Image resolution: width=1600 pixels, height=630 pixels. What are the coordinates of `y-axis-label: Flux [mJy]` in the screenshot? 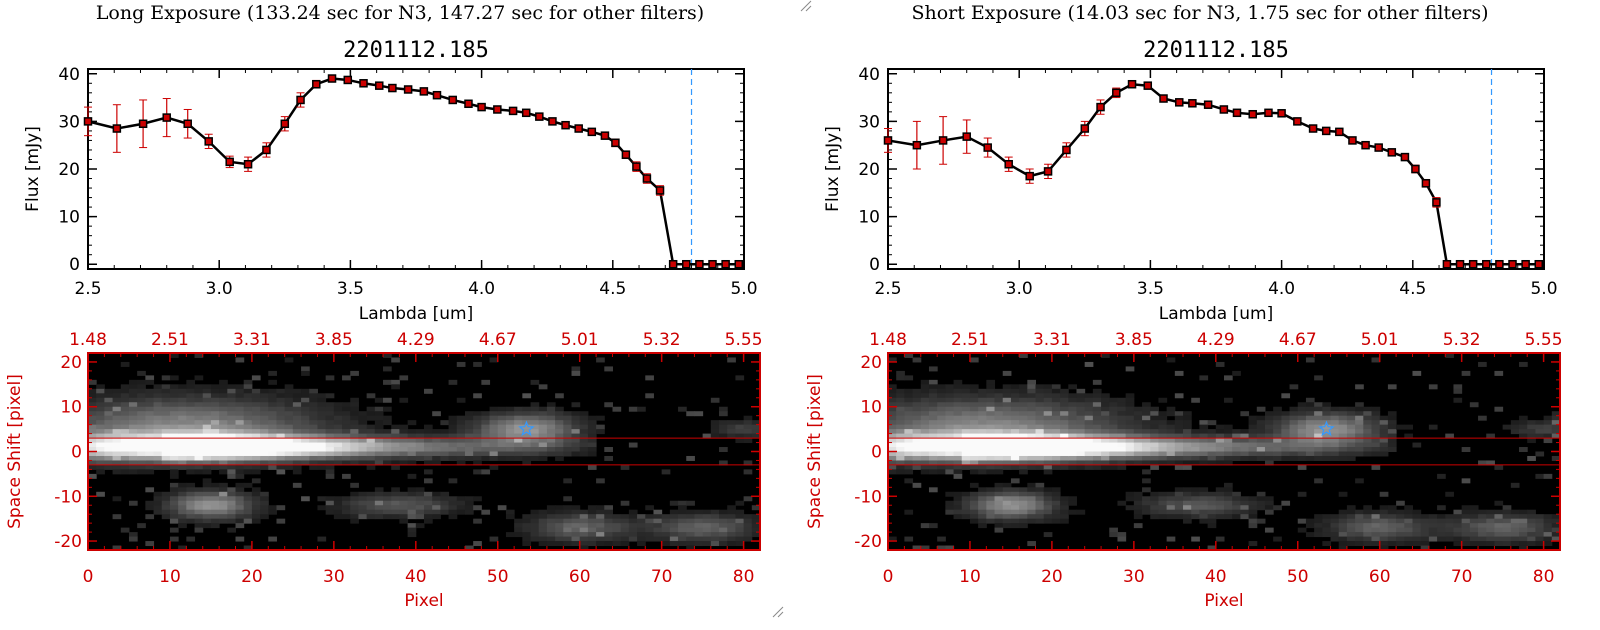 It's located at (833, 169).